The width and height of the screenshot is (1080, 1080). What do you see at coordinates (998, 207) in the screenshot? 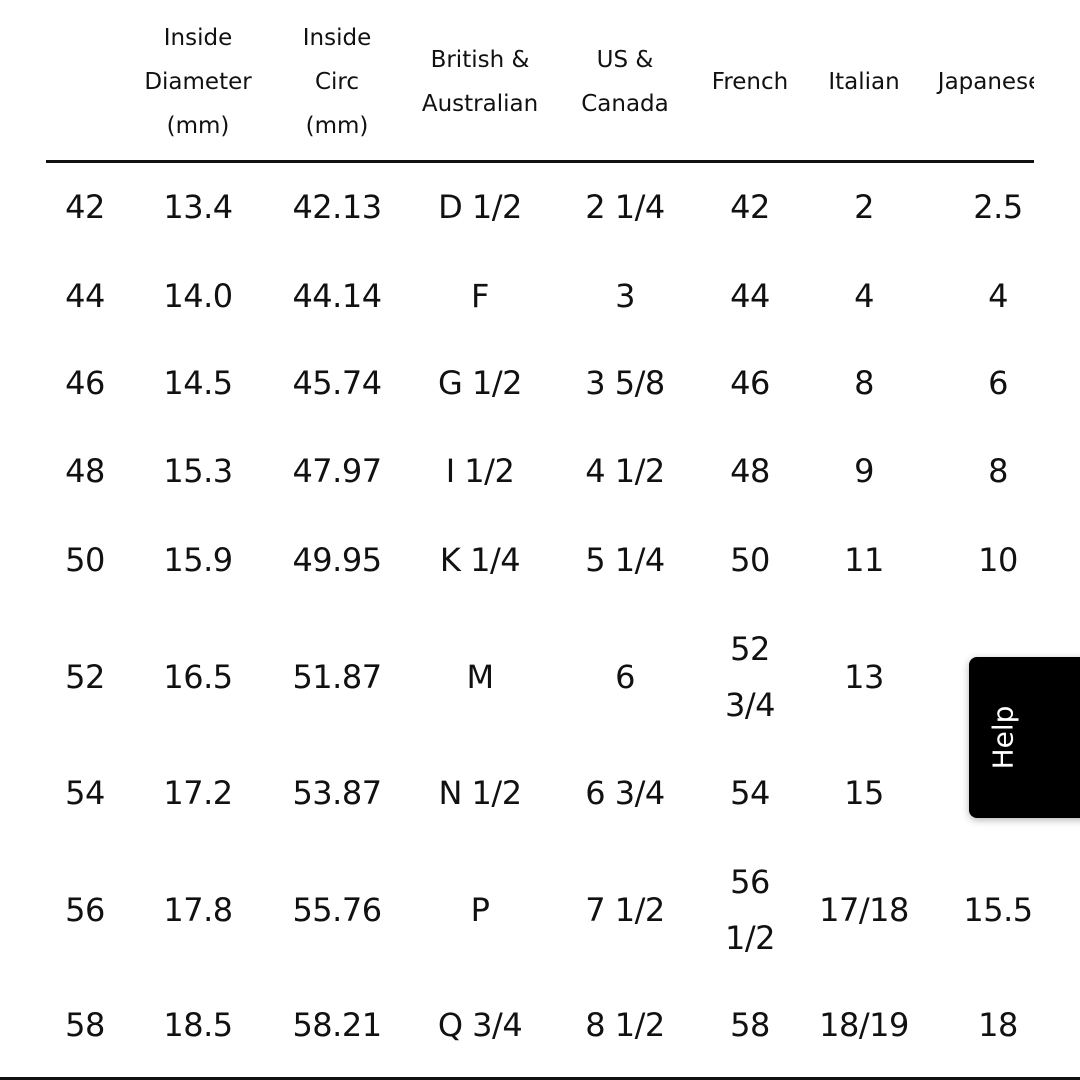
I see `table-cell: 2.5` at bounding box center [998, 207].